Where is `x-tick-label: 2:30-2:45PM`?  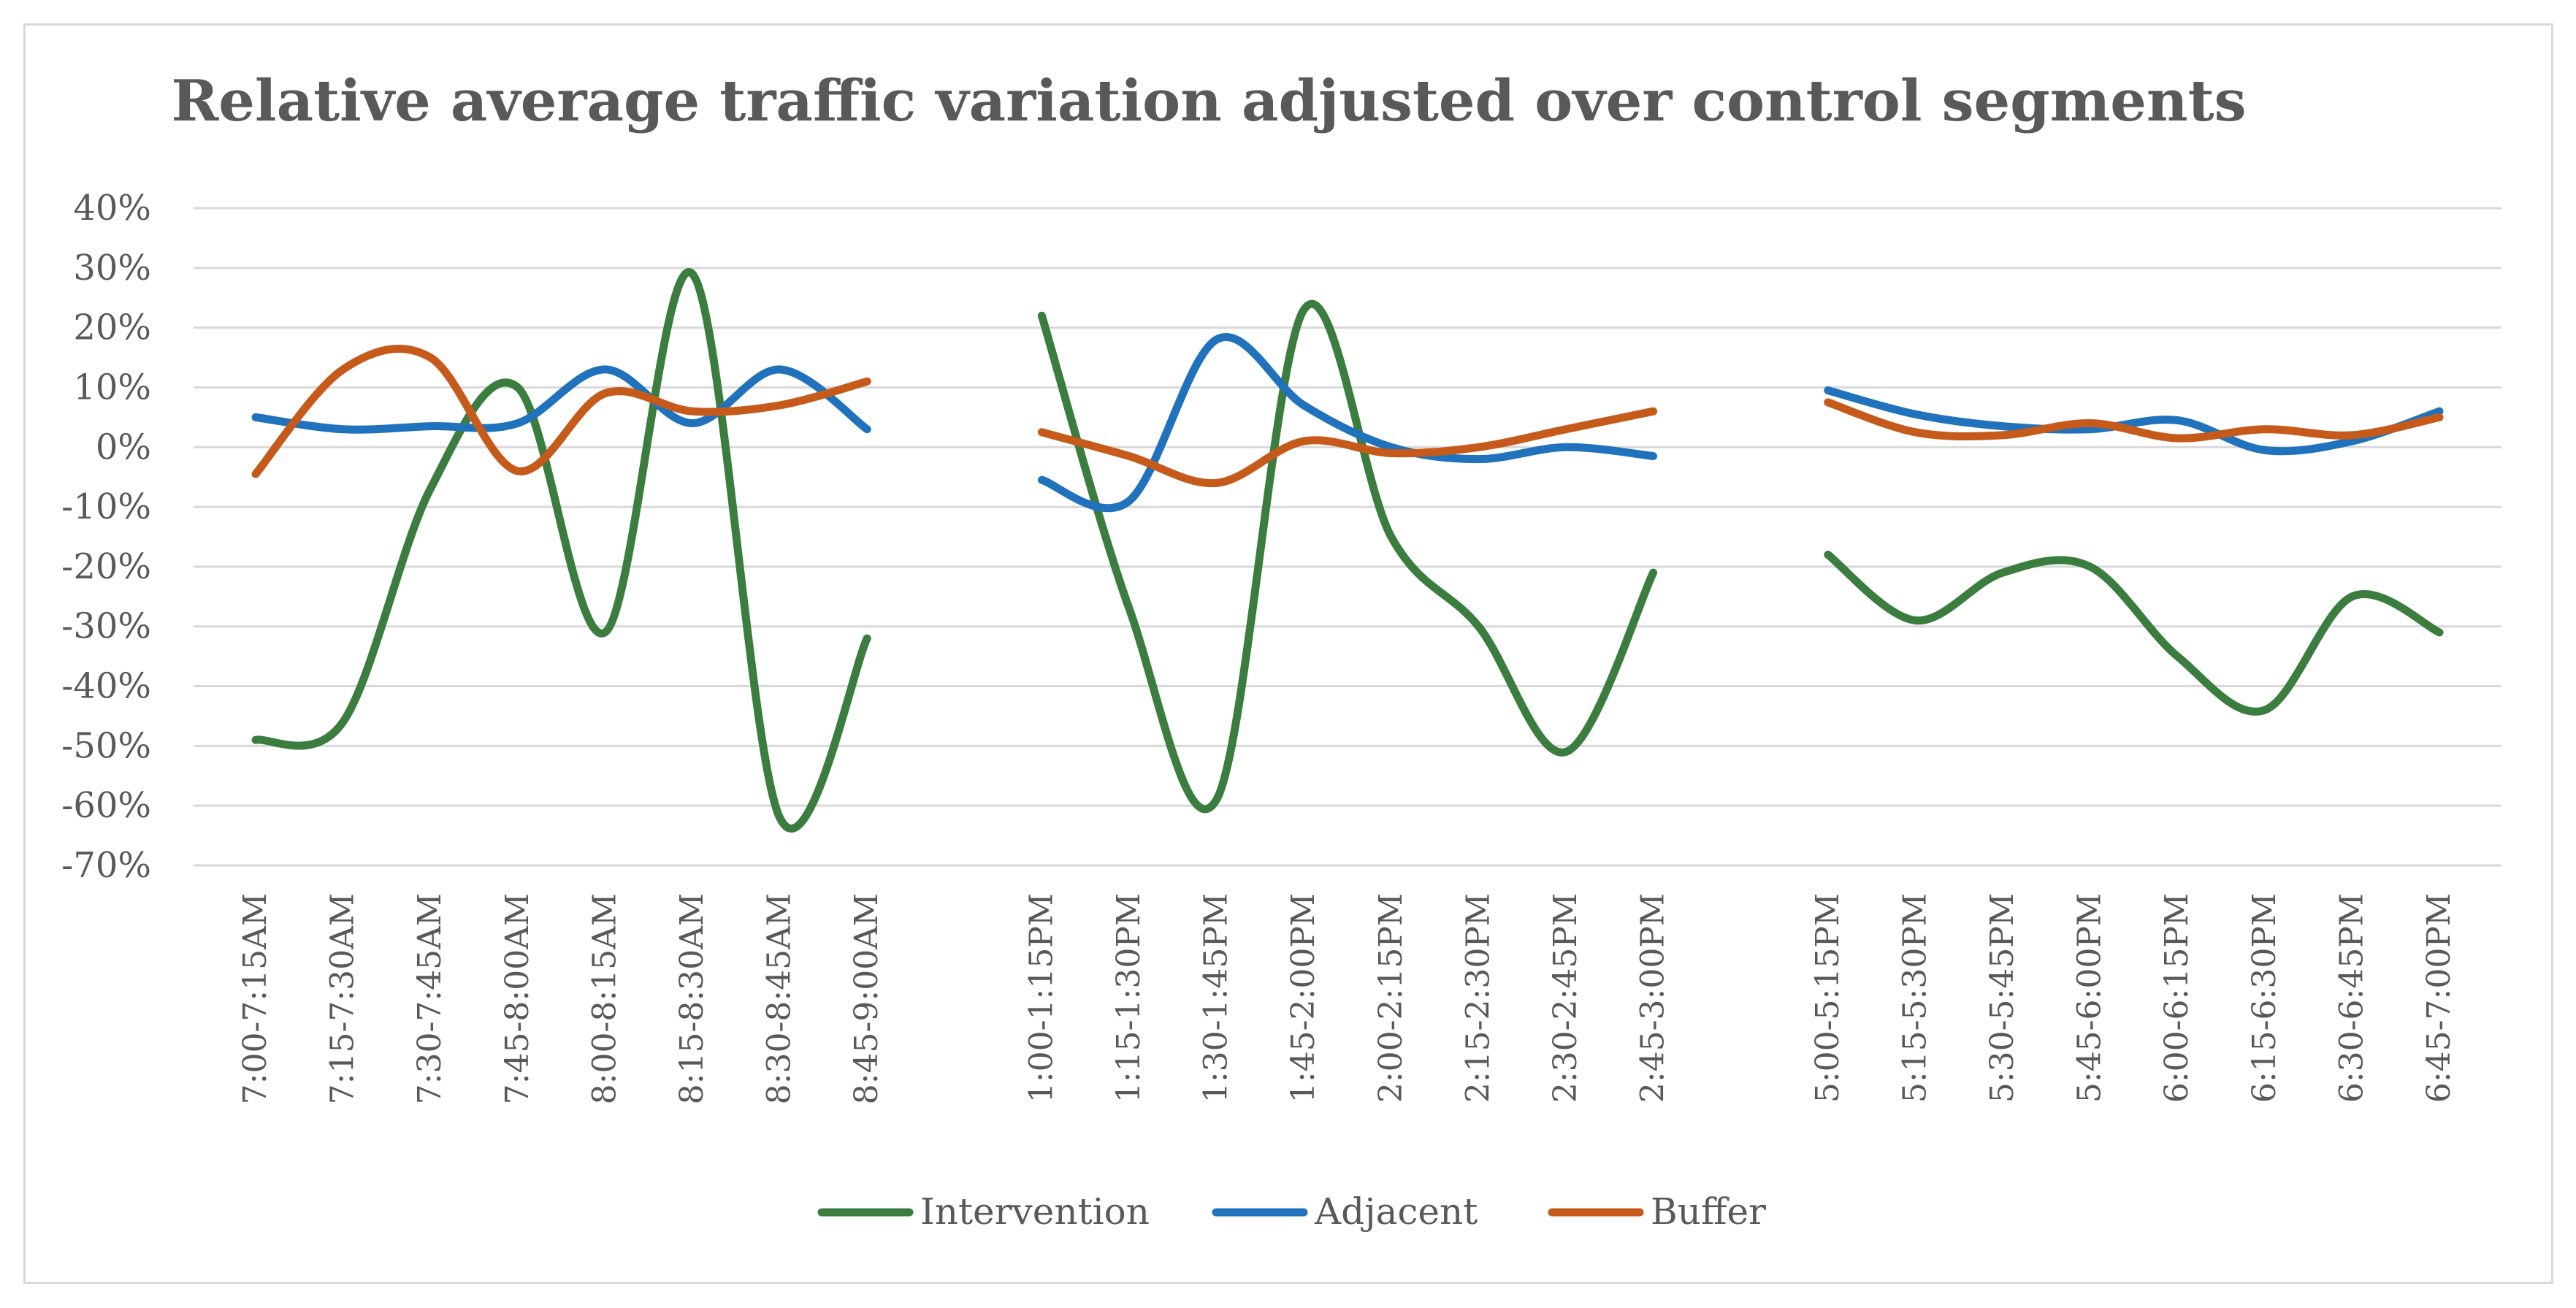
x-tick-label: 2:30-2:45PM is located at coordinates (1565, 998).